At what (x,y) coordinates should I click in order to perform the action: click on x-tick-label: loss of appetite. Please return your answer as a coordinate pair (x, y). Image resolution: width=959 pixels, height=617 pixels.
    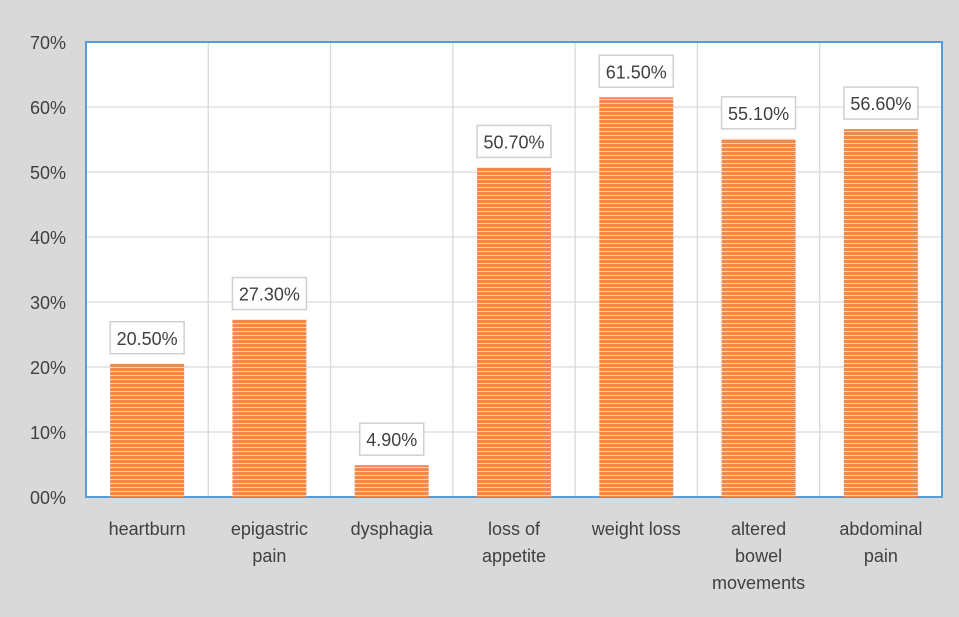
    Looking at the image, I should click on (514, 542).